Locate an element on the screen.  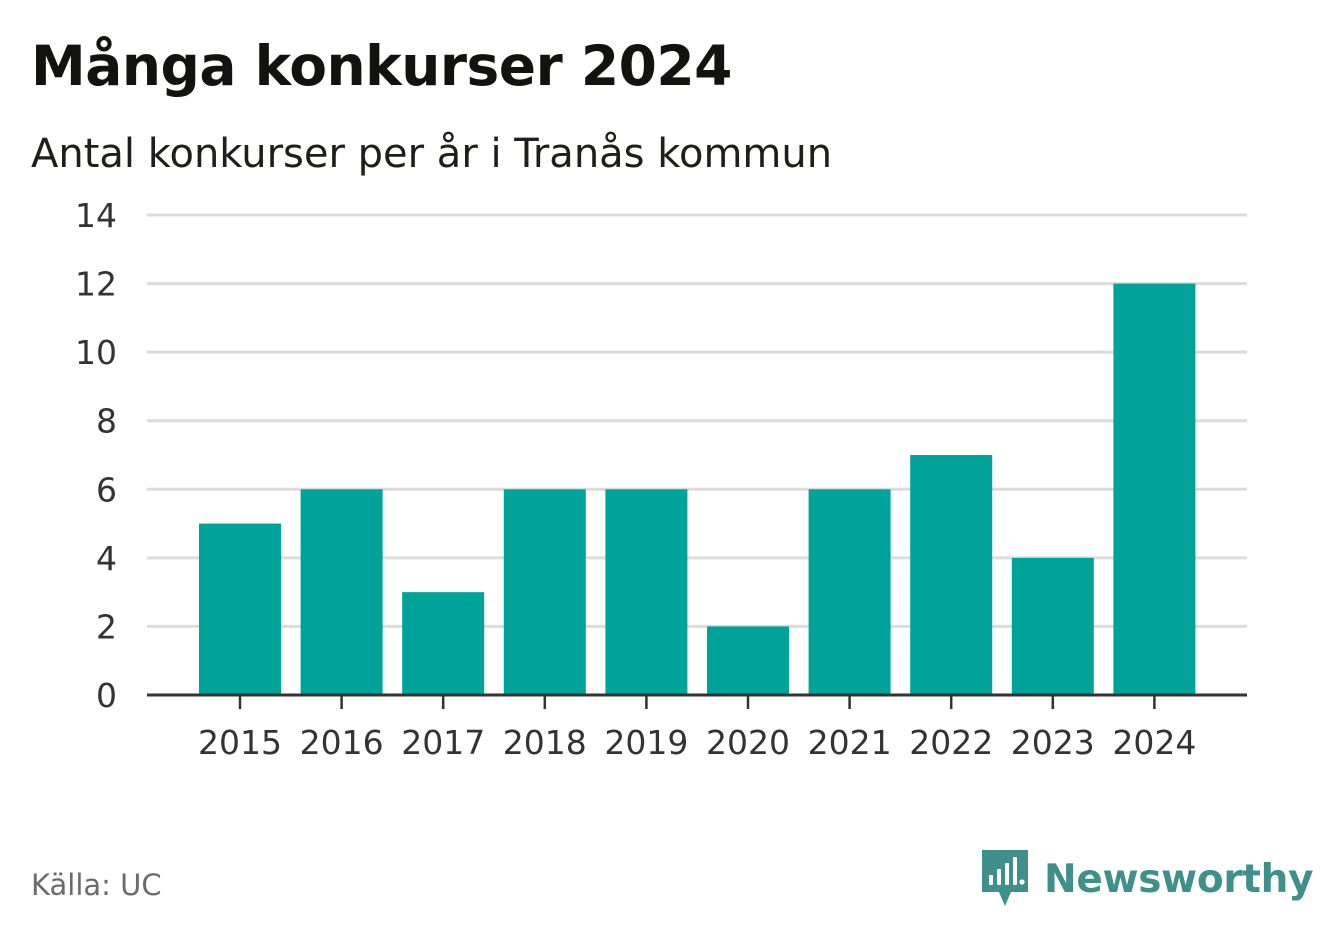
x-tick-label: 2016 is located at coordinates (342, 742).